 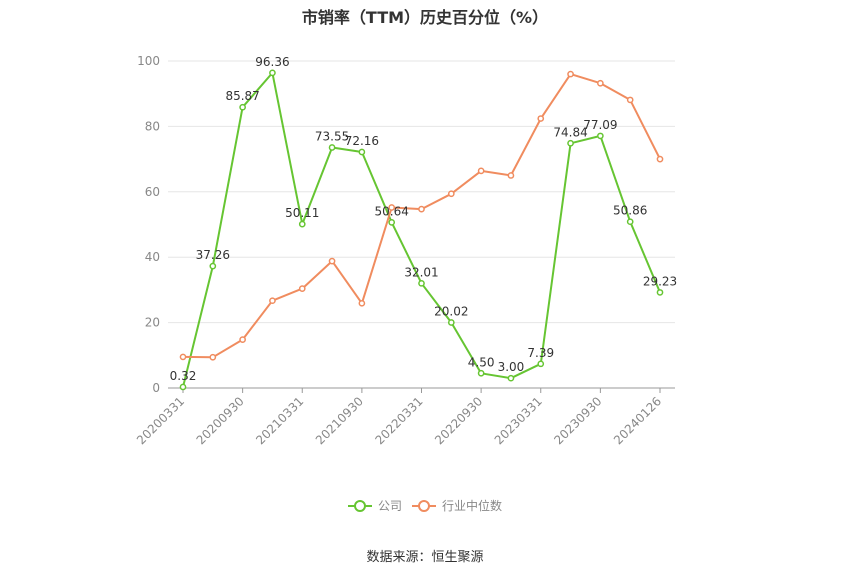 I want to click on legend: 公司 行业中位数, so click(x=425, y=505).